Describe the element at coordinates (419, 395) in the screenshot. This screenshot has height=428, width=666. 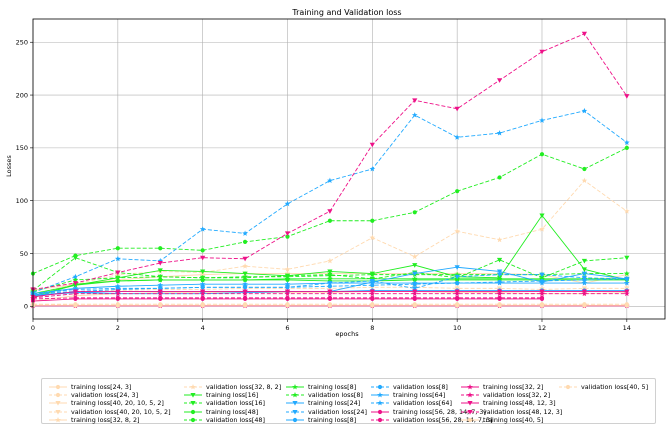
I see `legend-label: training loss[64]` at that location.